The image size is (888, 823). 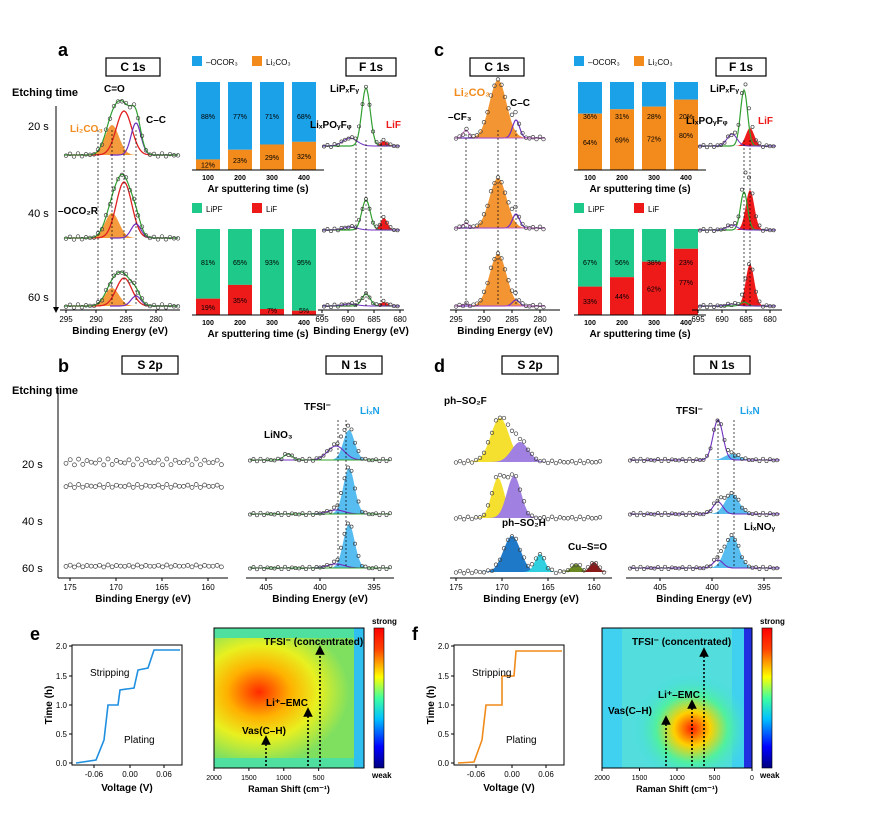 What do you see at coordinates (653, 209) in the screenshot?
I see `c-bar-bottom-legend-1: LiF` at bounding box center [653, 209].